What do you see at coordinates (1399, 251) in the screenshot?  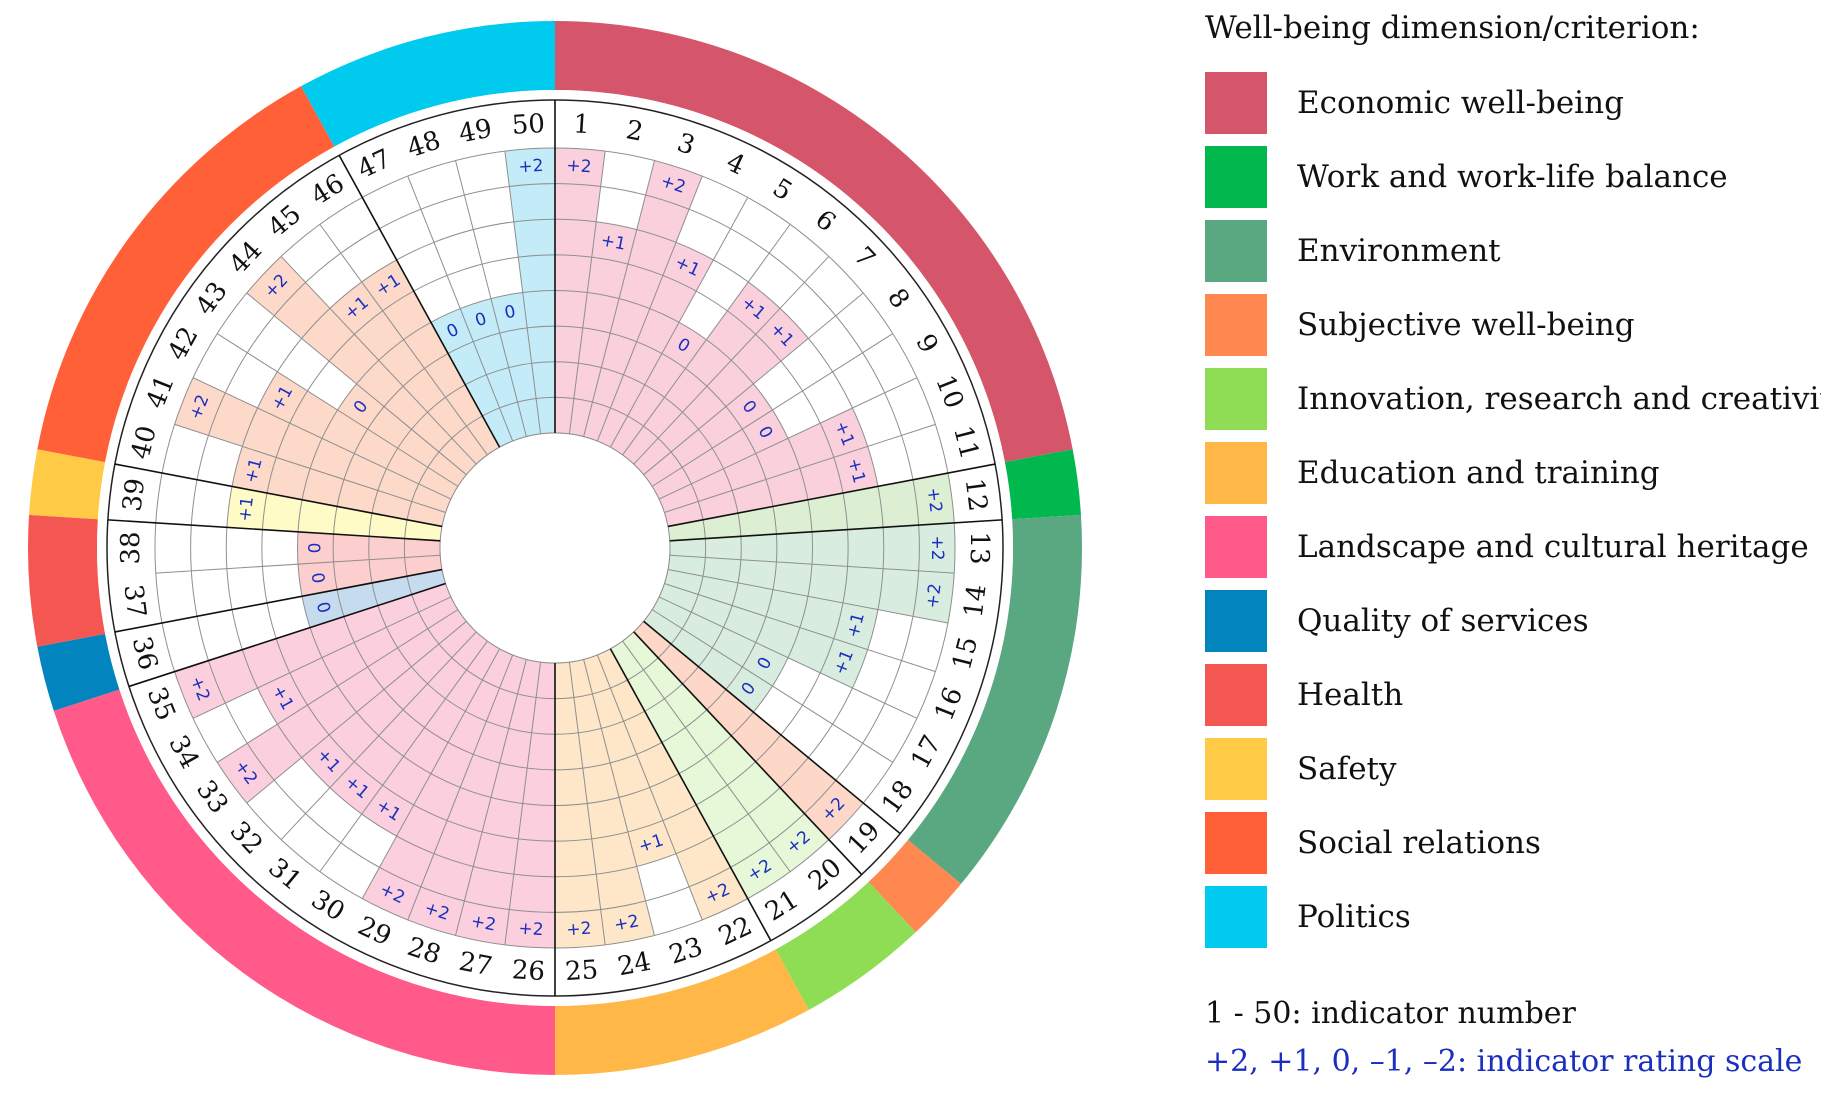 I see `legend-label: Environment` at bounding box center [1399, 251].